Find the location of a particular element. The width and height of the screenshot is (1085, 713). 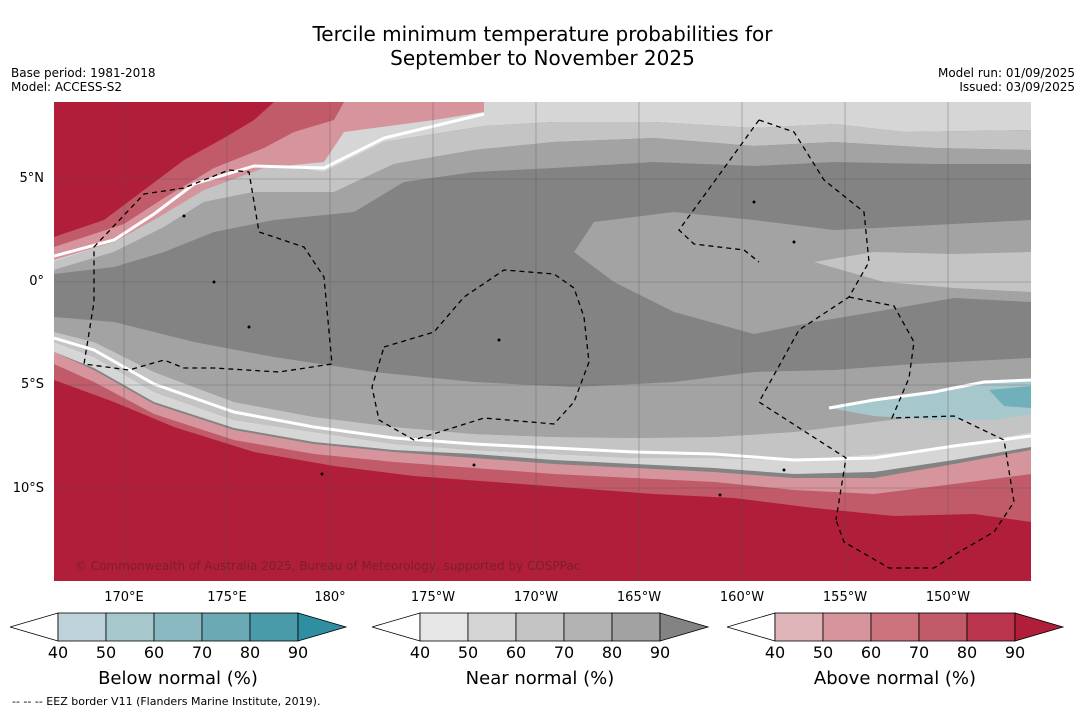

below-normal-light-patch is located at coordinates (930, 400).